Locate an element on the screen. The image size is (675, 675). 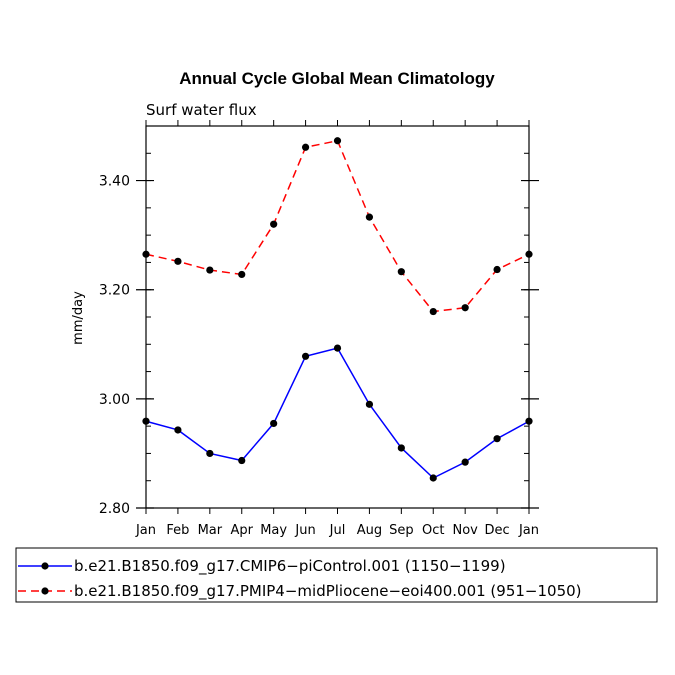
y-tick-labels: 2.80 3.00 3.20 3.40 is located at coordinates (114, 345).